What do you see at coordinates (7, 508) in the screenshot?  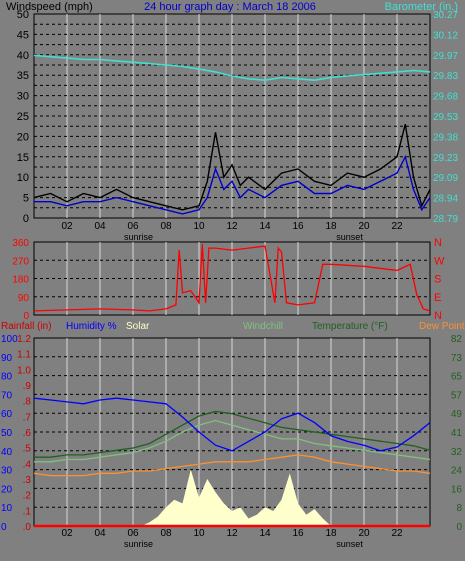 I see `humidity-tick-10: 10` at bounding box center [7, 508].